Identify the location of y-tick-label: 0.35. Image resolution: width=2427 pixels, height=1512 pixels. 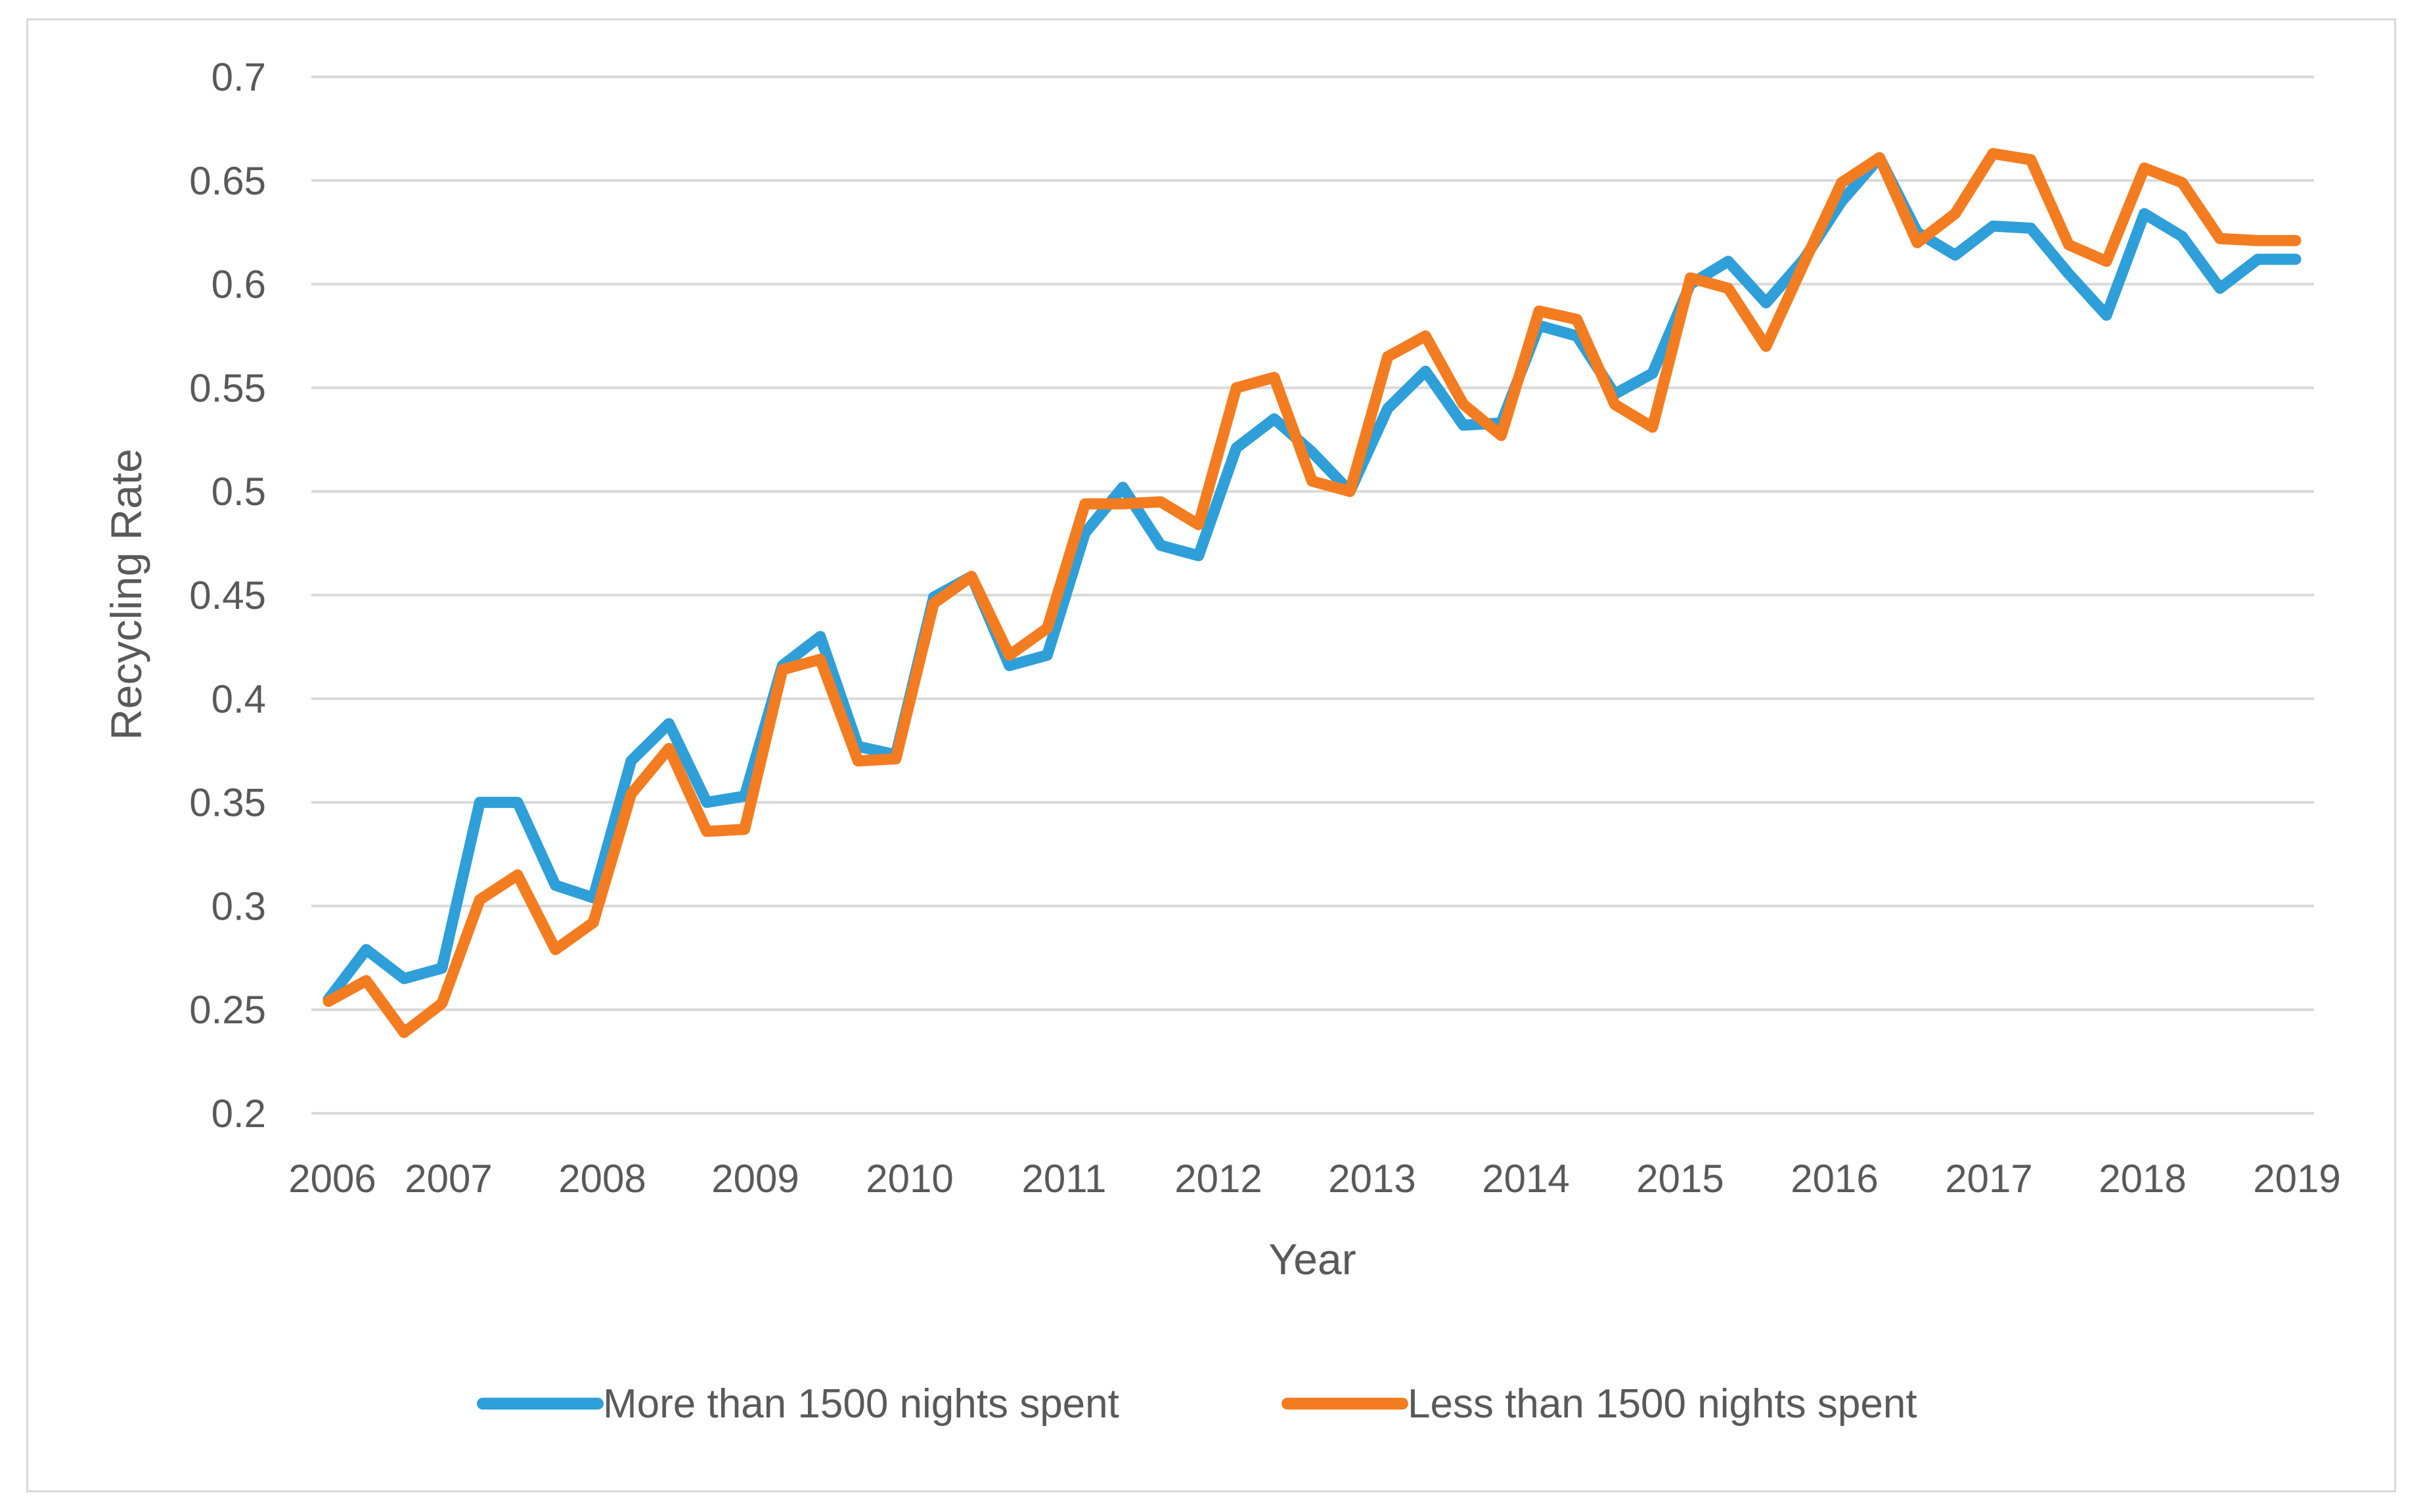
(227, 803).